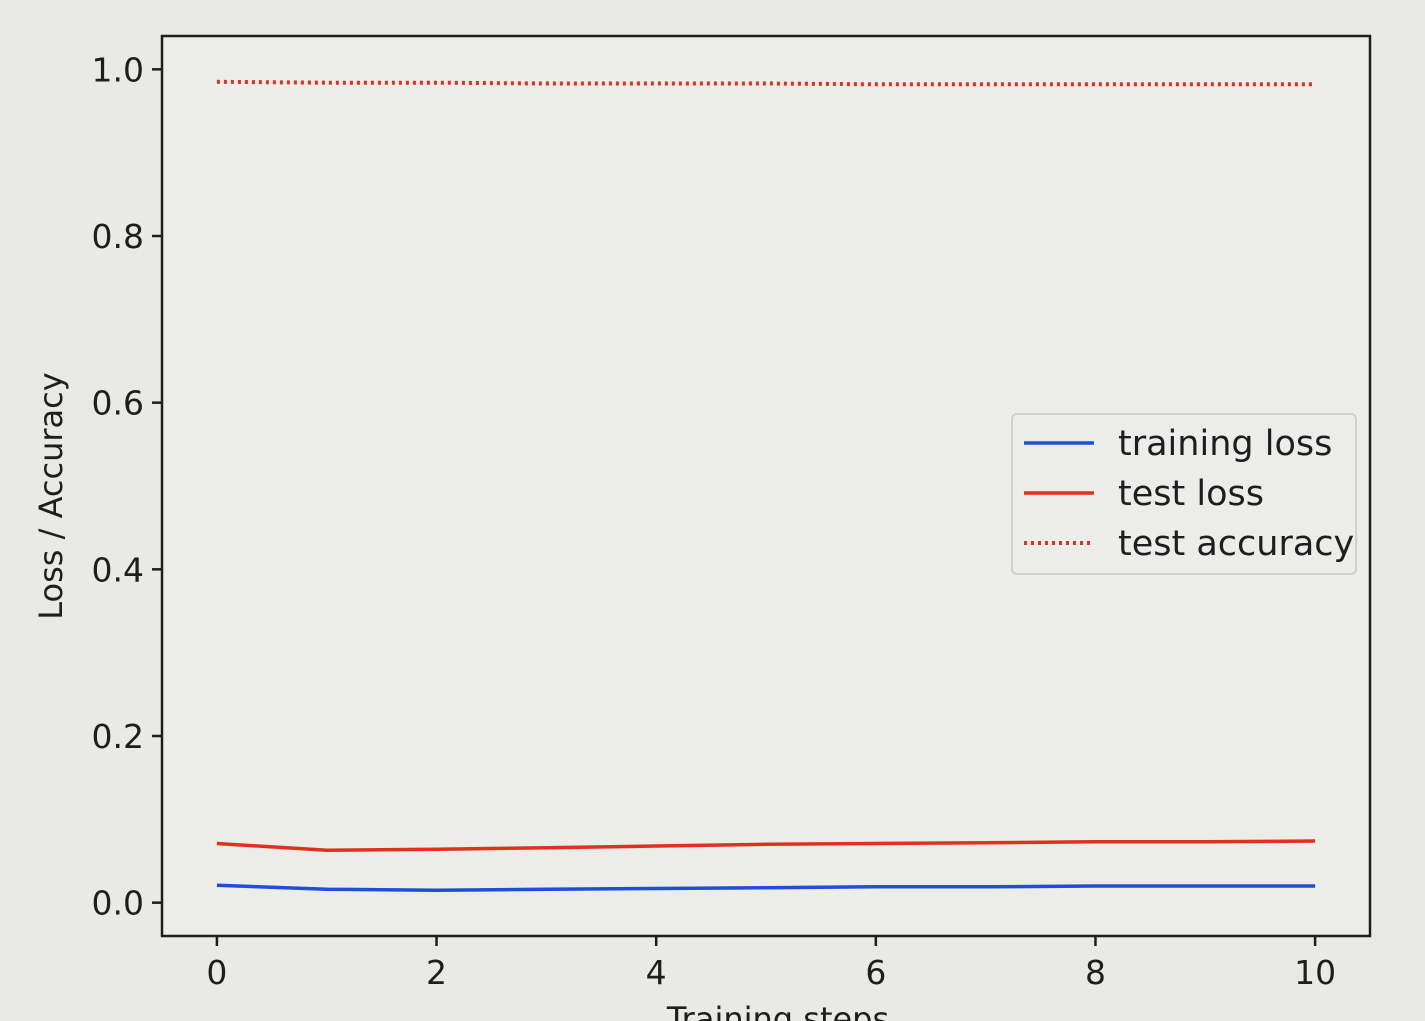 Image resolution: width=1425 pixels, height=1021 pixels. What do you see at coordinates (436, 972) in the screenshot?
I see `x-tick-label: 2` at bounding box center [436, 972].